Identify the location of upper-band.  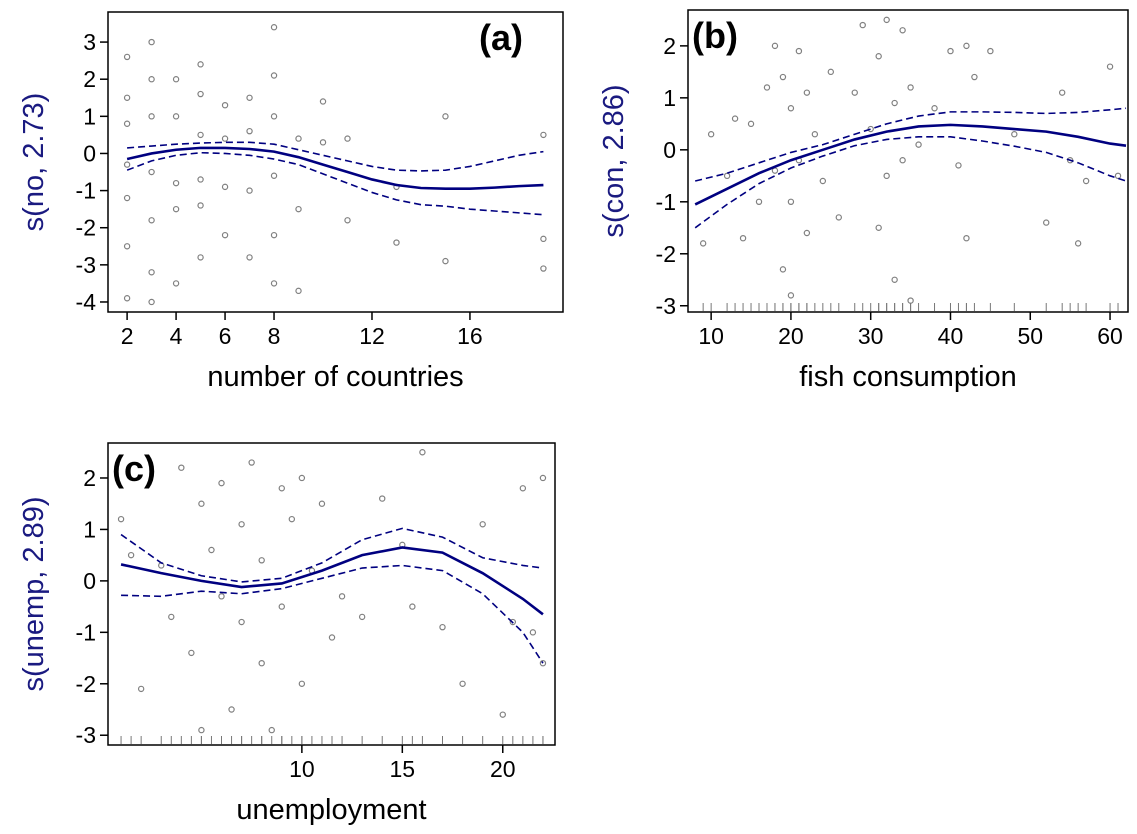
(332, 555).